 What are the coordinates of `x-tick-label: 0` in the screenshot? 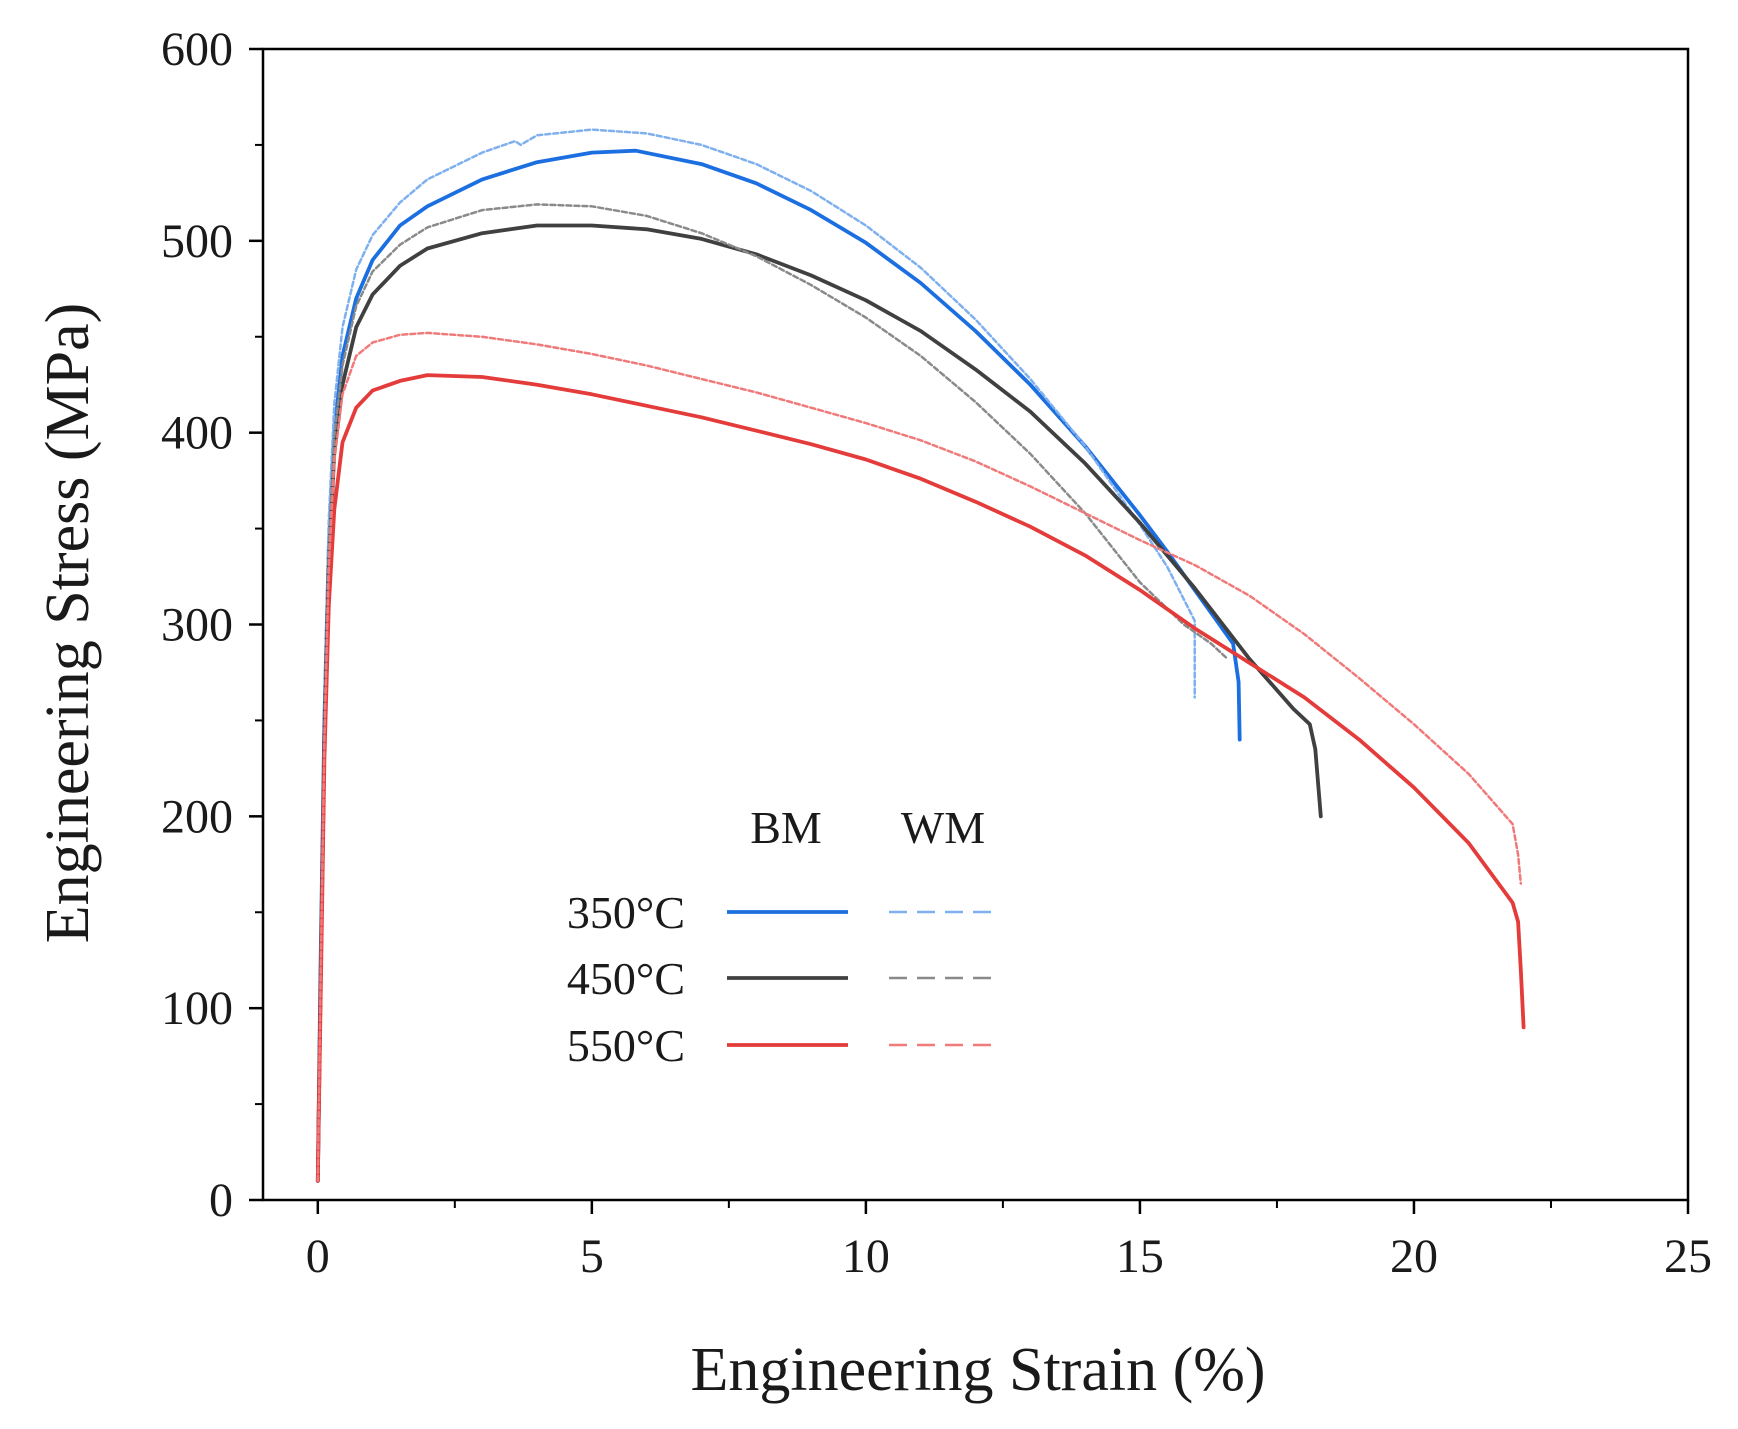 It's located at (318, 1256).